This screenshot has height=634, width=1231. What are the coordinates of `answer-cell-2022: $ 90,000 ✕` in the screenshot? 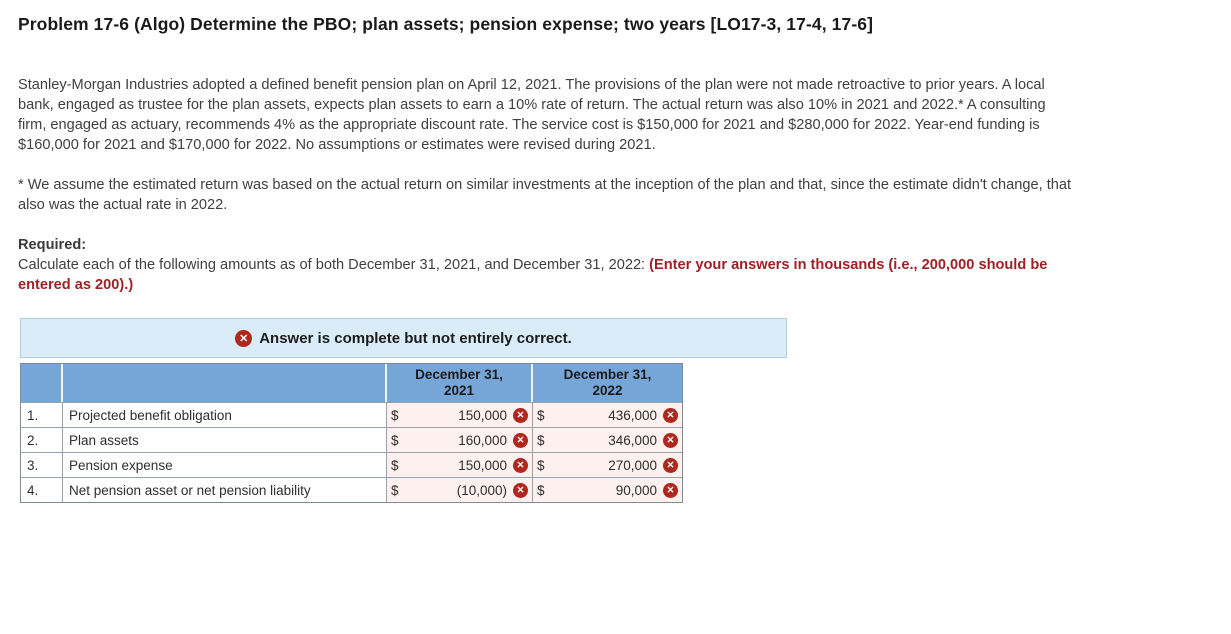 It's located at (607, 489).